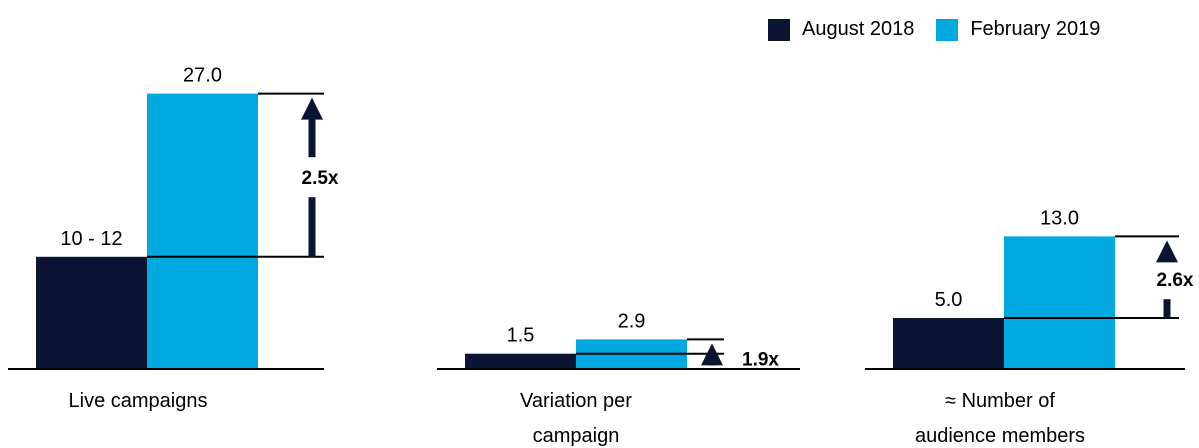 This screenshot has width=1199, height=448. What do you see at coordinates (1000, 436) in the screenshot?
I see `category-label-3-line-2: audience members` at bounding box center [1000, 436].